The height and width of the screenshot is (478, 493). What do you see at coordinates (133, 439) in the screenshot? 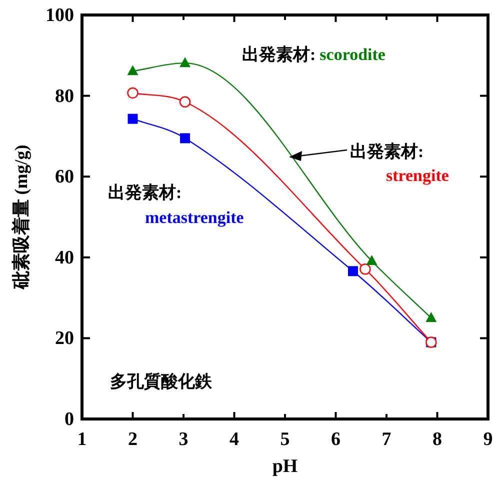
I see `x-tick-label: 2` at bounding box center [133, 439].